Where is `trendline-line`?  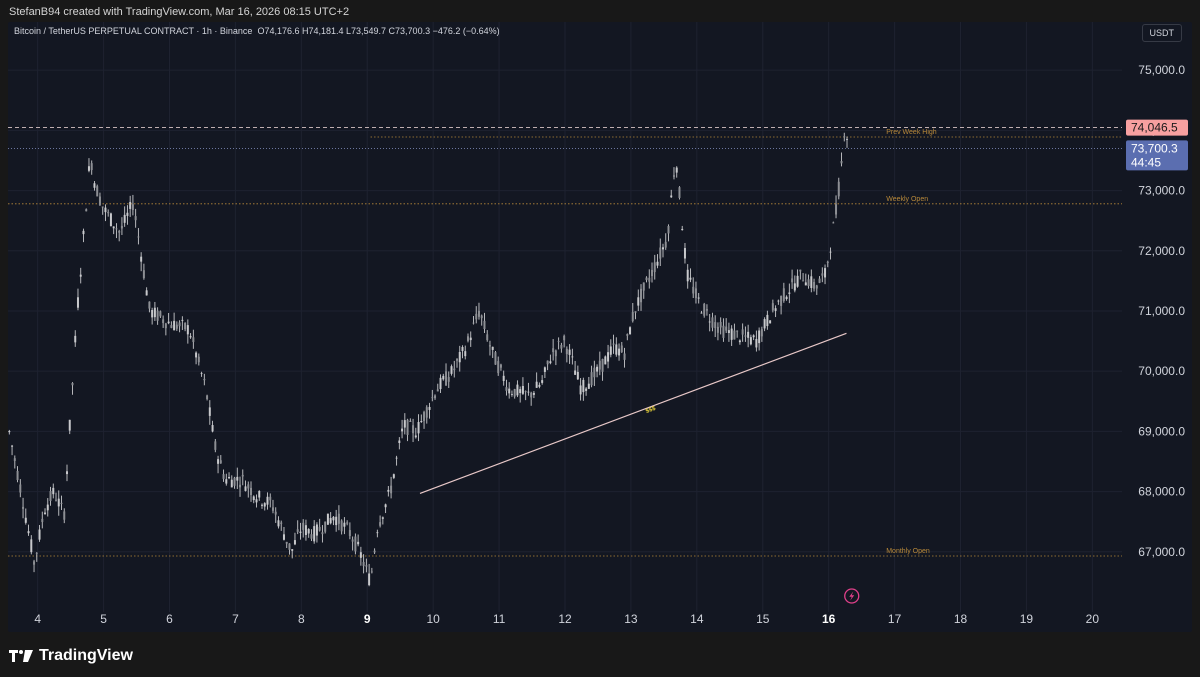 trendline-line is located at coordinates (633, 413).